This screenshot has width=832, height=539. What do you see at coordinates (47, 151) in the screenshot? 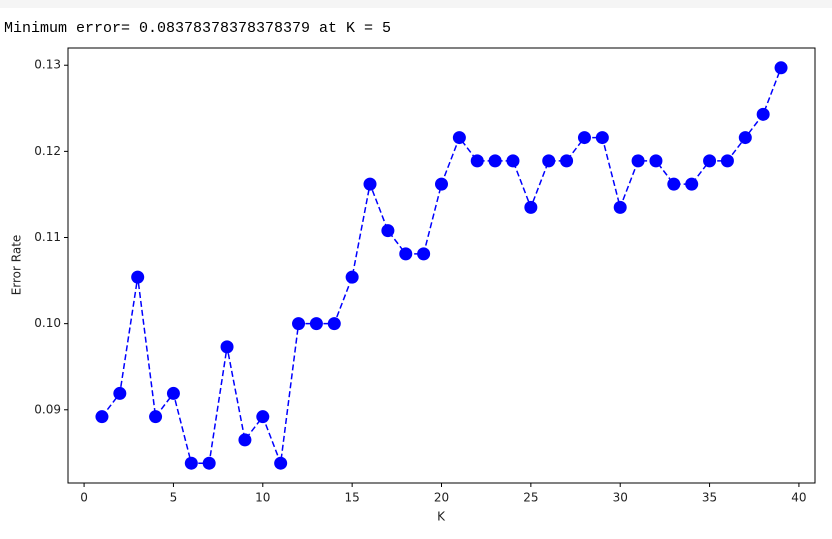
I see `y-tick-label: 0.12` at bounding box center [47, 151].